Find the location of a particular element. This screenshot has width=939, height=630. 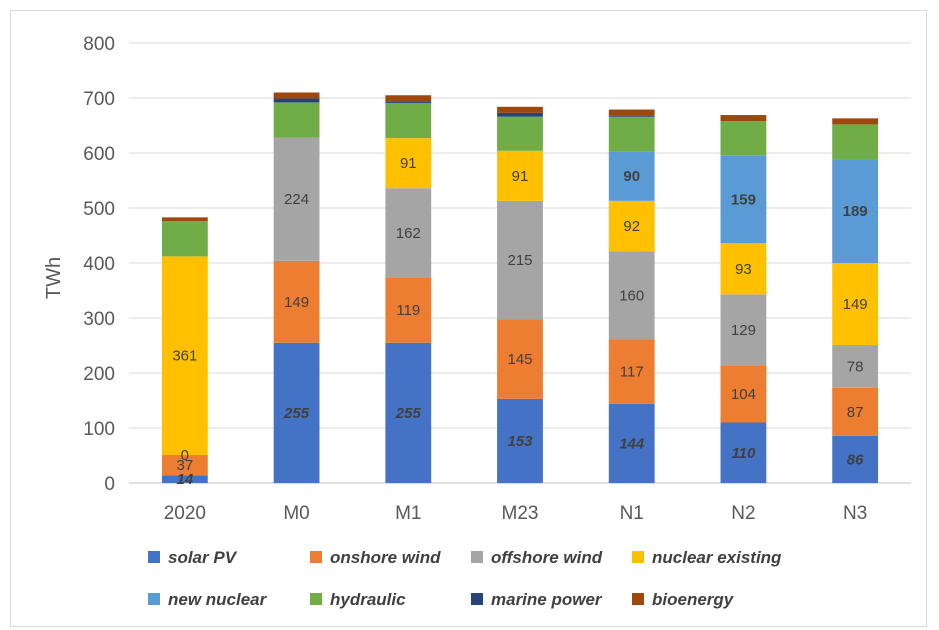

x-tick-label: N3 is located at coordinates (855, 513).